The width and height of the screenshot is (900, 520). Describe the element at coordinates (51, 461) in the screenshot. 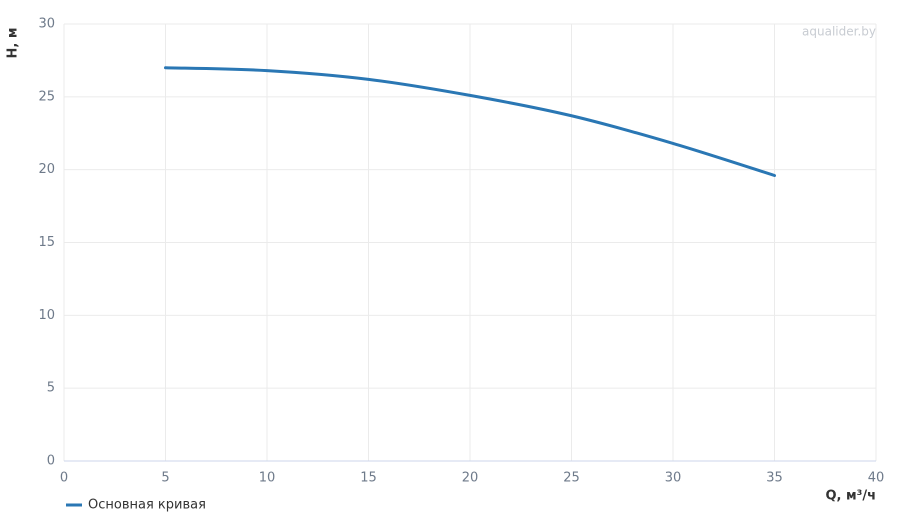

I see `y-tick-label: 0` at that location.